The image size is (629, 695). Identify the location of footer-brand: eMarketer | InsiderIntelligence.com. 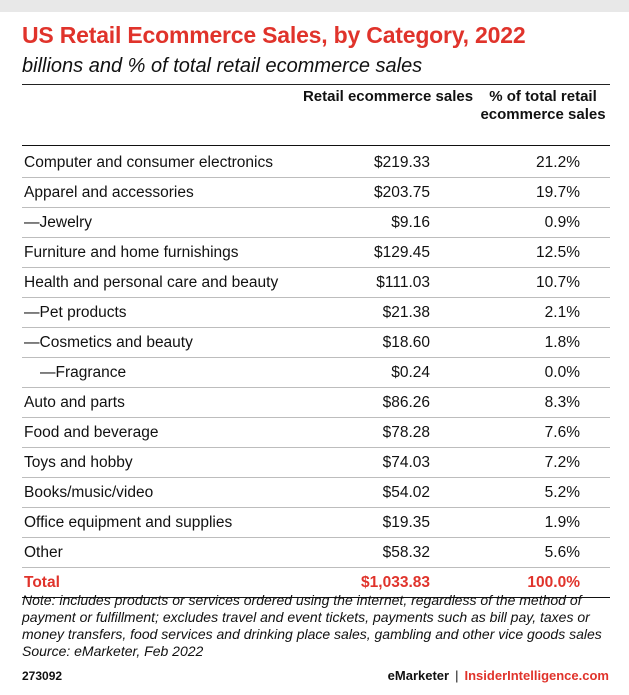
(498, 675).